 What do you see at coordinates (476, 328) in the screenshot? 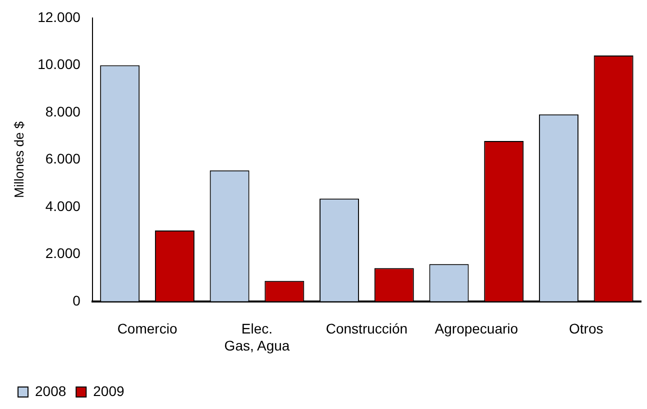
I see `x-tick-label: Agropecuario` at bounding box center [476, 328].